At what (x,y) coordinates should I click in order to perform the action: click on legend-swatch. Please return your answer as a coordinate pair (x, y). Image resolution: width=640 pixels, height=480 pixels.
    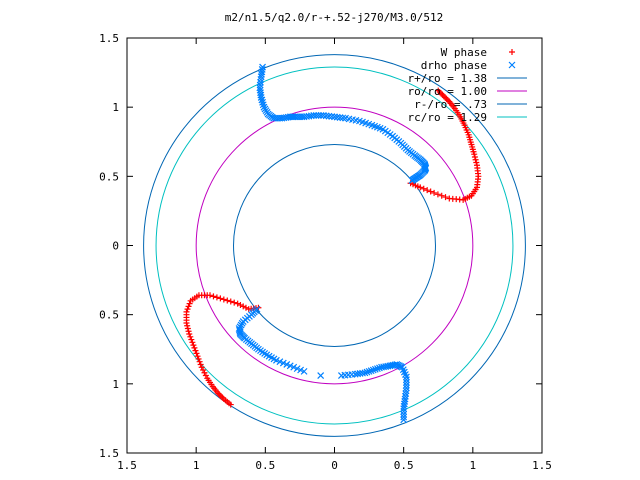
    Looking at the image, I should click on (512, 52).